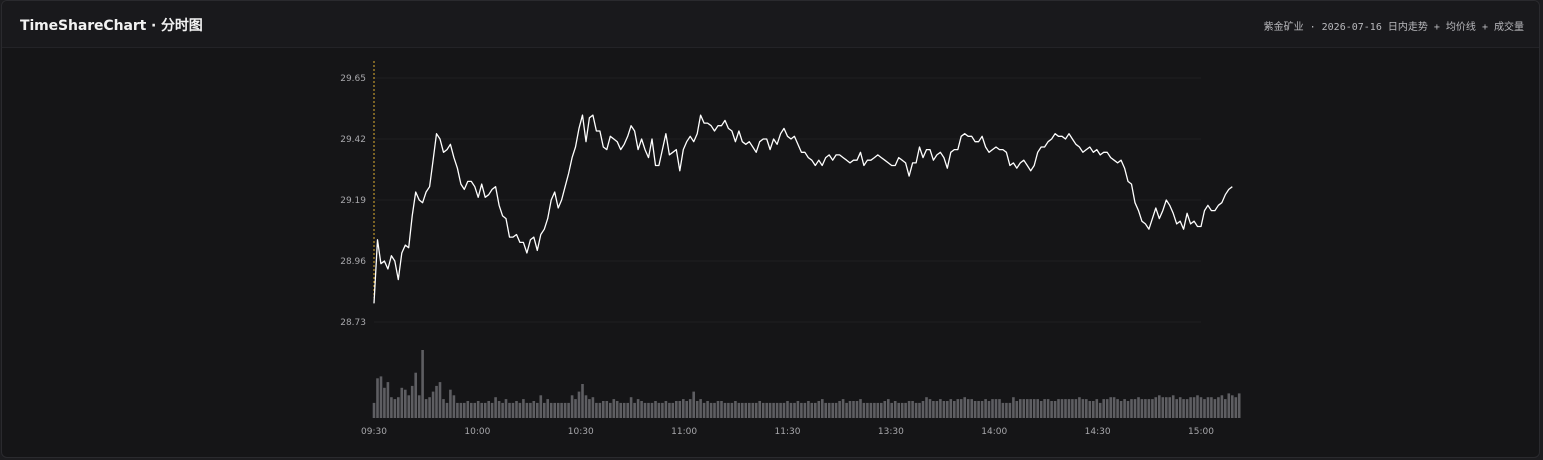 The width and height of the screenshot is (1543, 460). What do you see at coordinates (684, 432) in the screenshot?
I see `x-tick-label: 11:00` at bounding box center [684, 432].